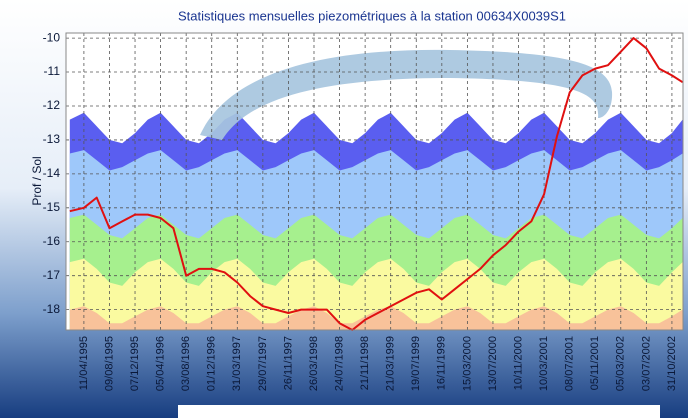 The width and height of the screenshot is (688, 418). What do you see at coordinates (406, 94) in the screenshot?
I see `decoration-arc` at bounding box center [406, 94].